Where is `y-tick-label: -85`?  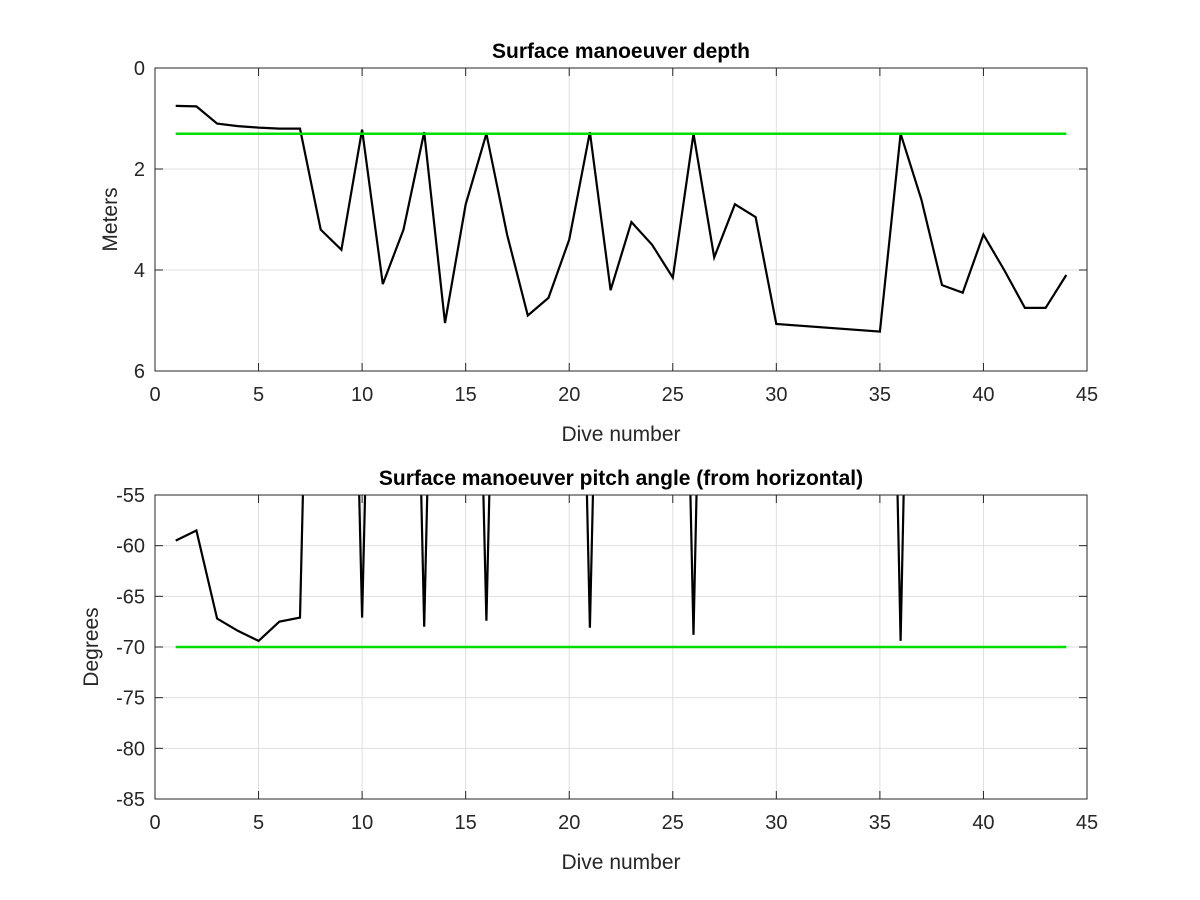 y-tick-label: -85 is located at coordinates (130, 800).